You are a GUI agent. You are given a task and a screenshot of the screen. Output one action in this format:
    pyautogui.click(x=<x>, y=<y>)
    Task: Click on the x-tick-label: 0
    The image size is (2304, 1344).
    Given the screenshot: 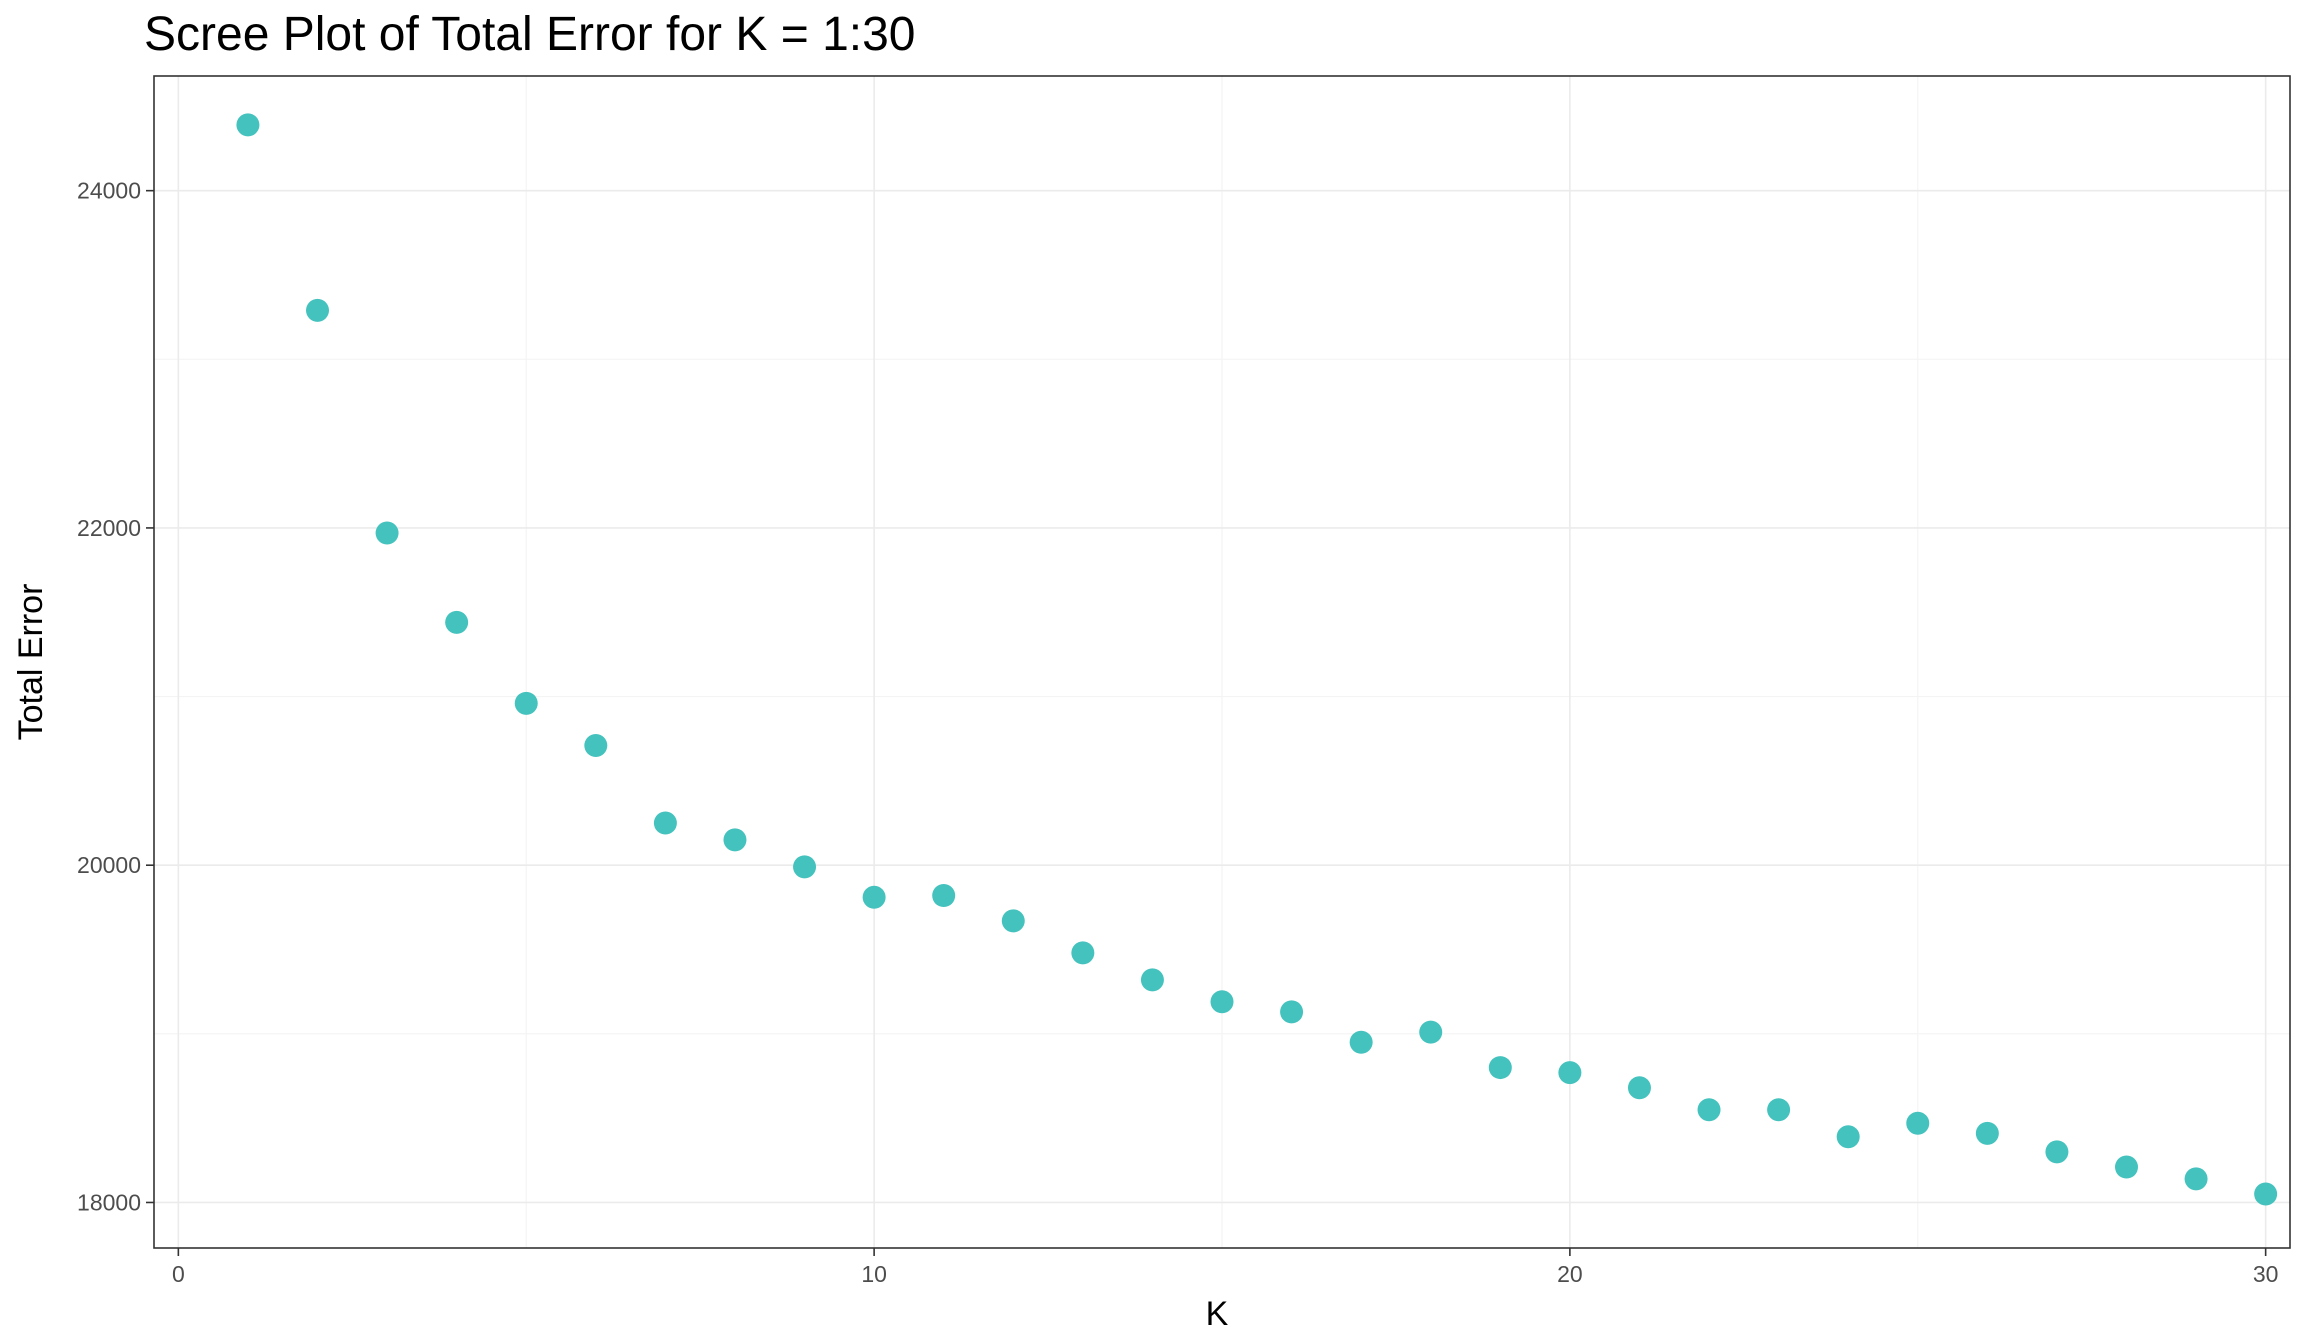 What is the action you would take?
    pyautogui.click(x=178, y=1274)
    